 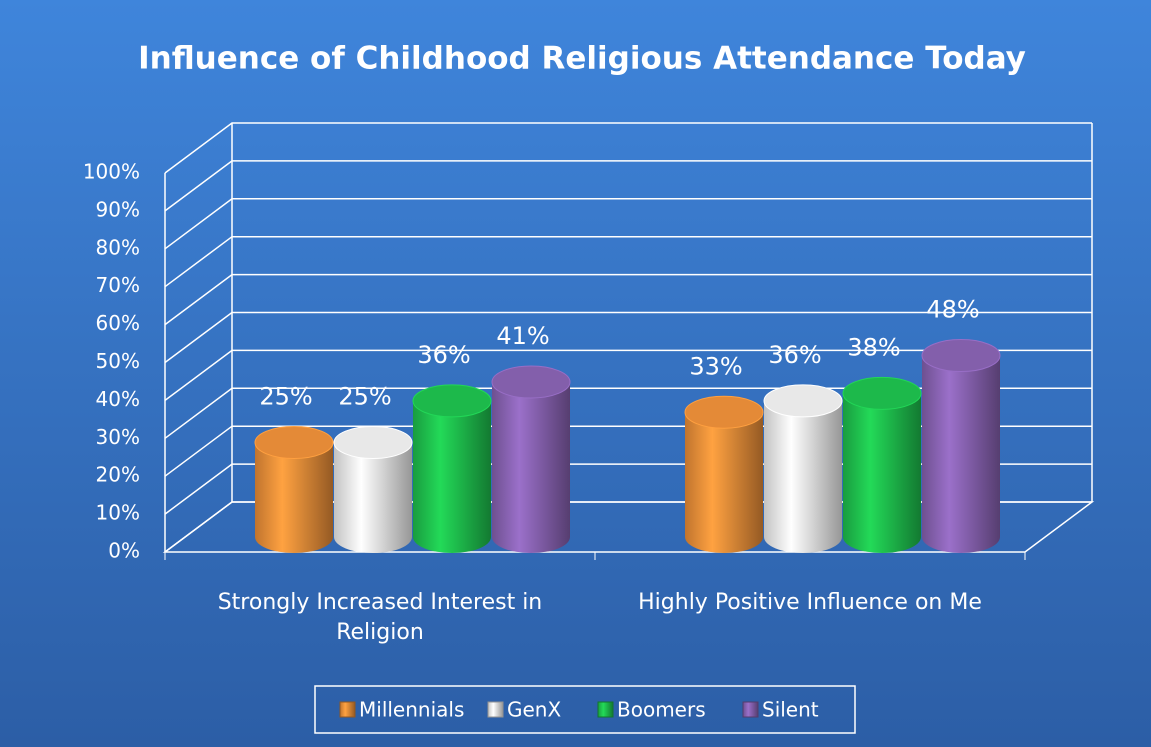 What do you see at coordinates (118, 323) in the screenshot?
I see `y-tick-label: 60%` at bounding box center [118, 323].